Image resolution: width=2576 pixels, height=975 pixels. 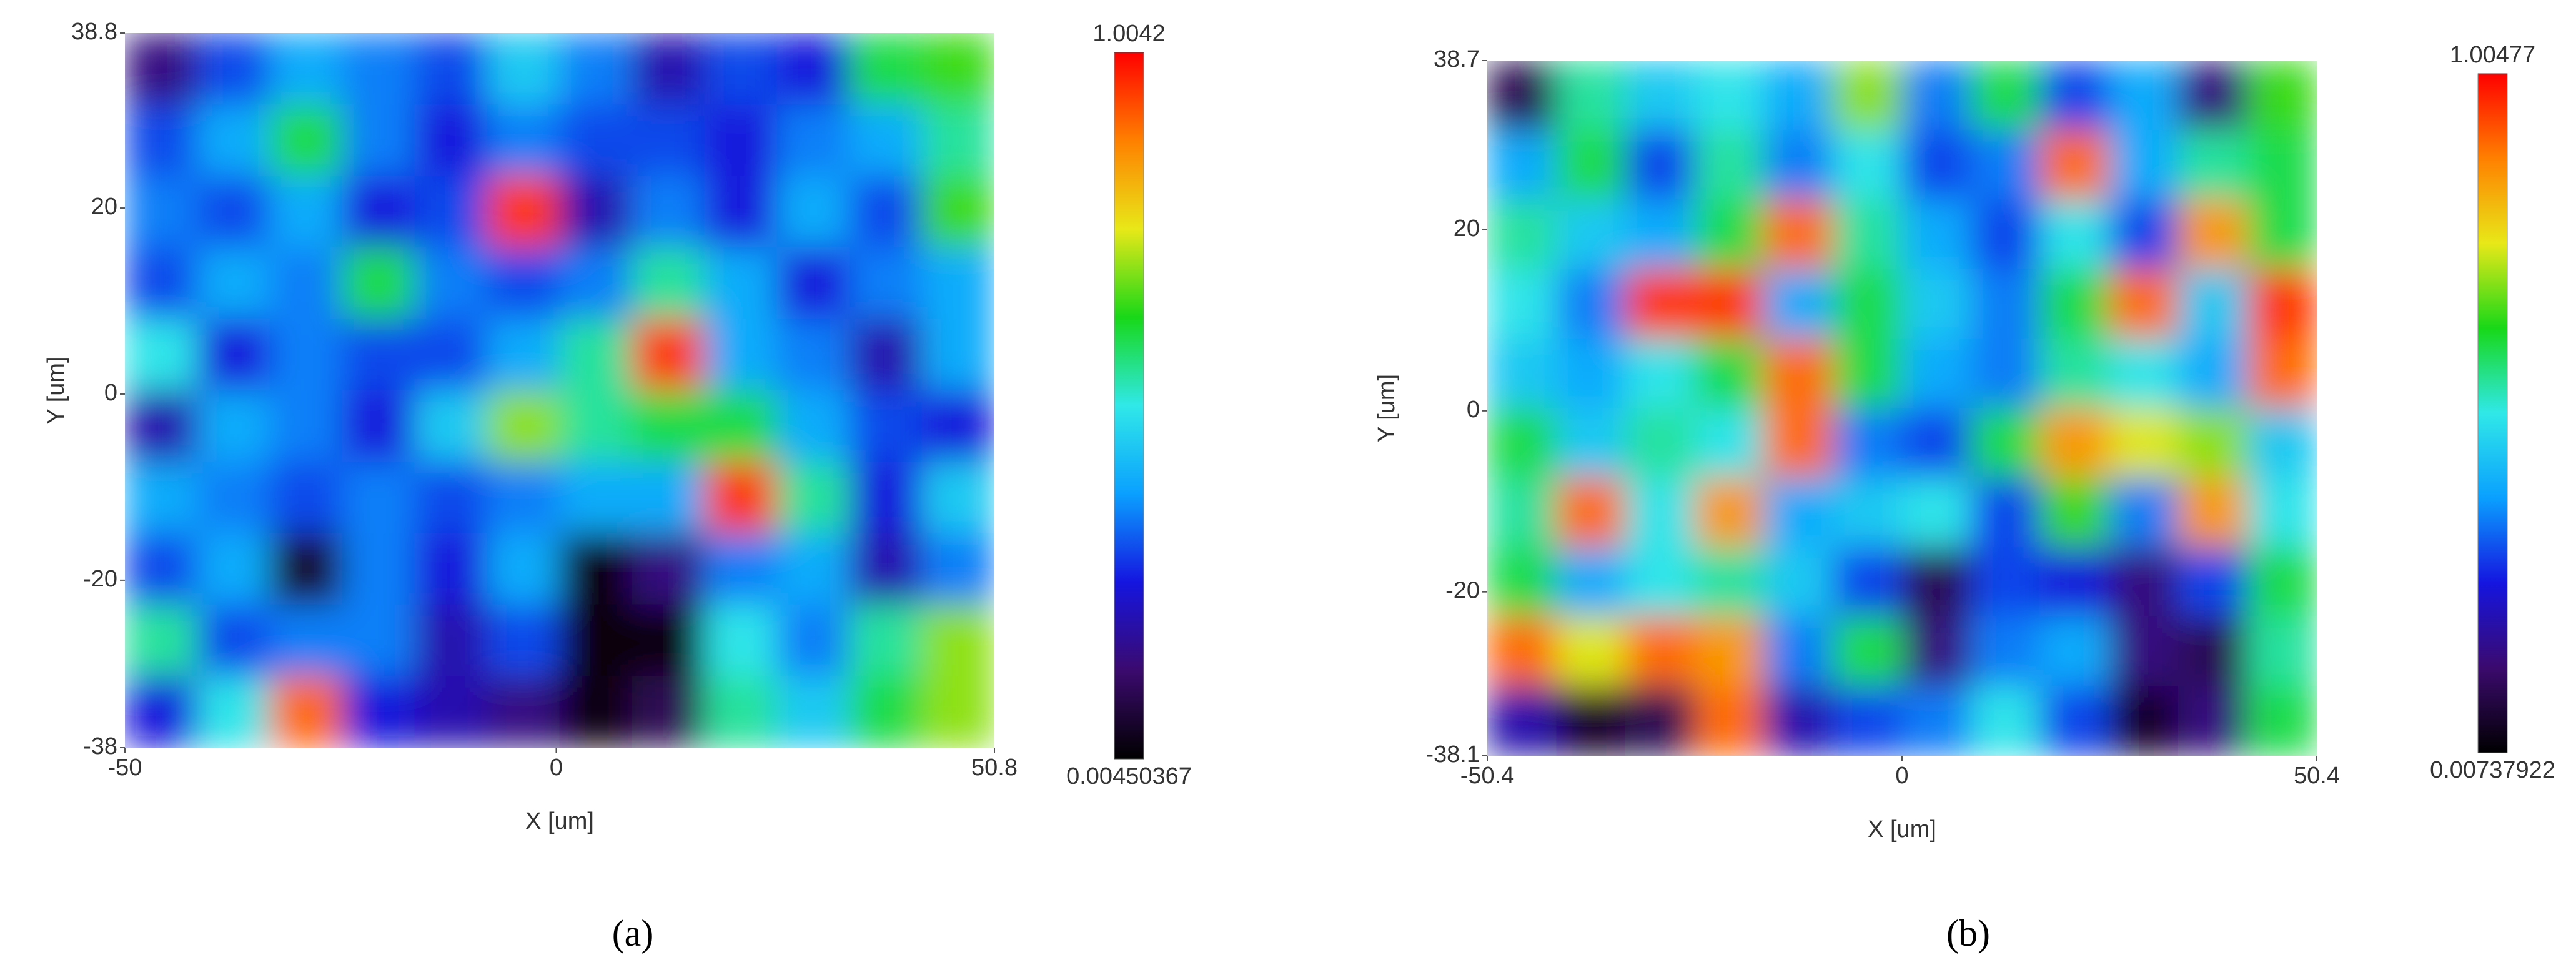 What do you see at coordinates (2492, 55) in the screenshot?
I see `colorbar-label: 1.00477` at bounding box center [2492, 55].